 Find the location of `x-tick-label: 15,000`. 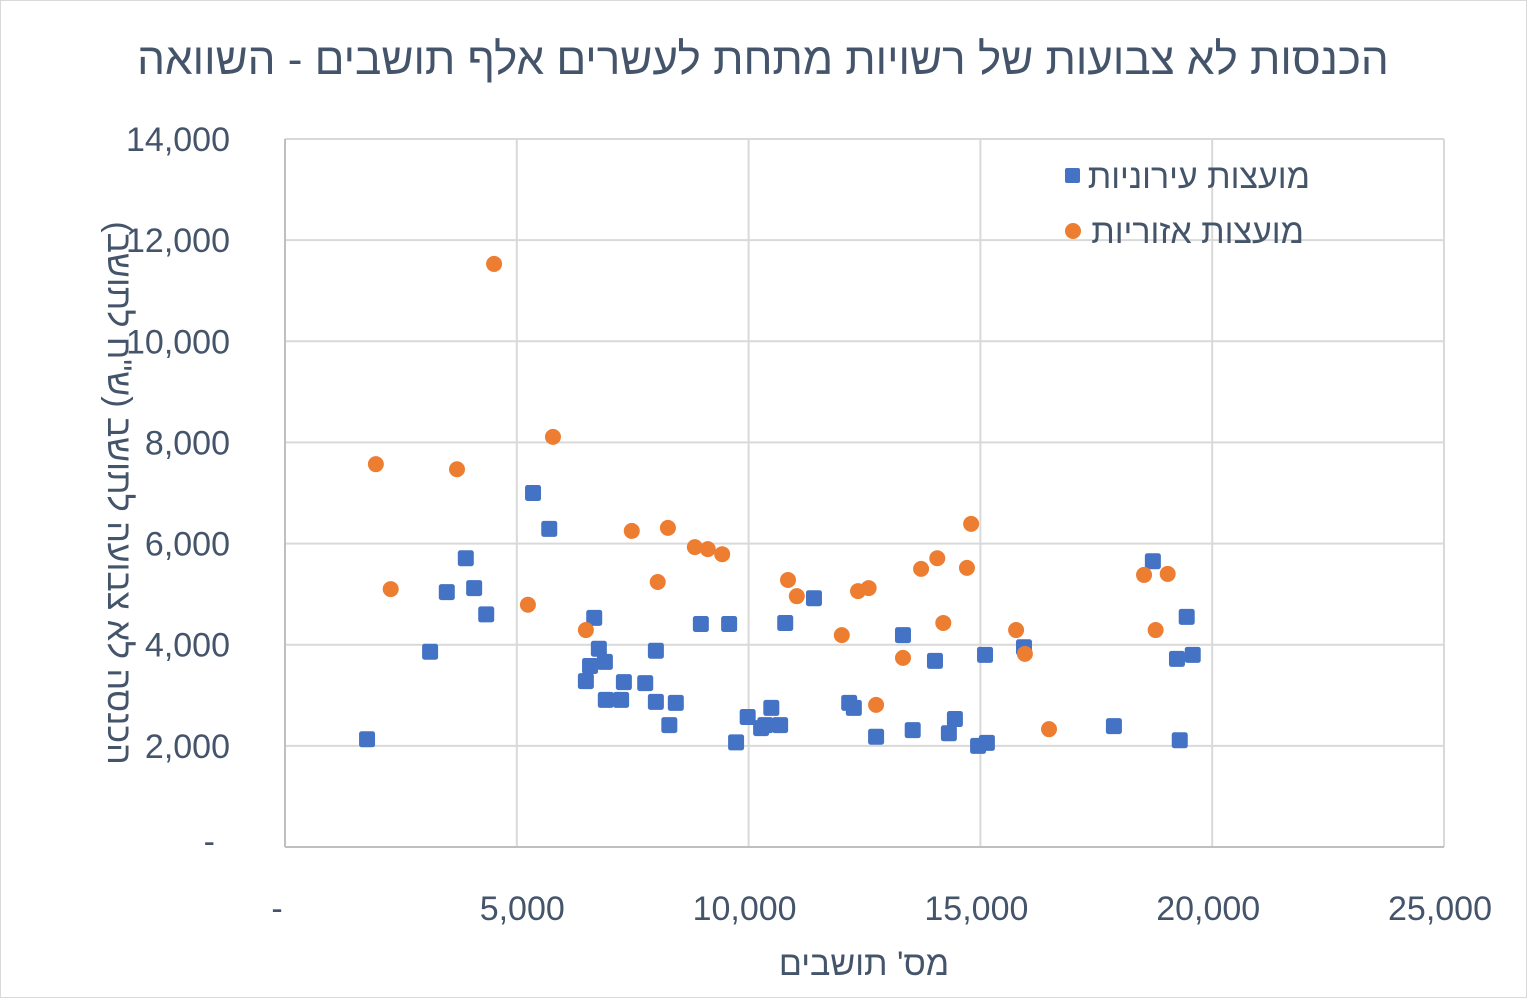

x-tick-label: 15,000 is located at coordinates (976, 909).